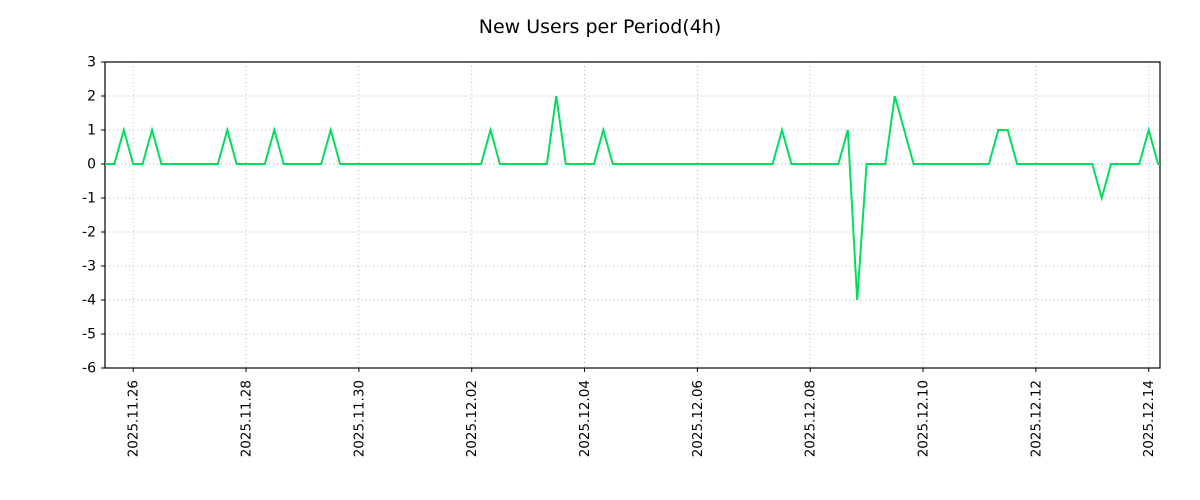 Image resolution: width=1200 pixels, height=500 pixels. I want to click on y-tick-label: 2, so click(91, 97).